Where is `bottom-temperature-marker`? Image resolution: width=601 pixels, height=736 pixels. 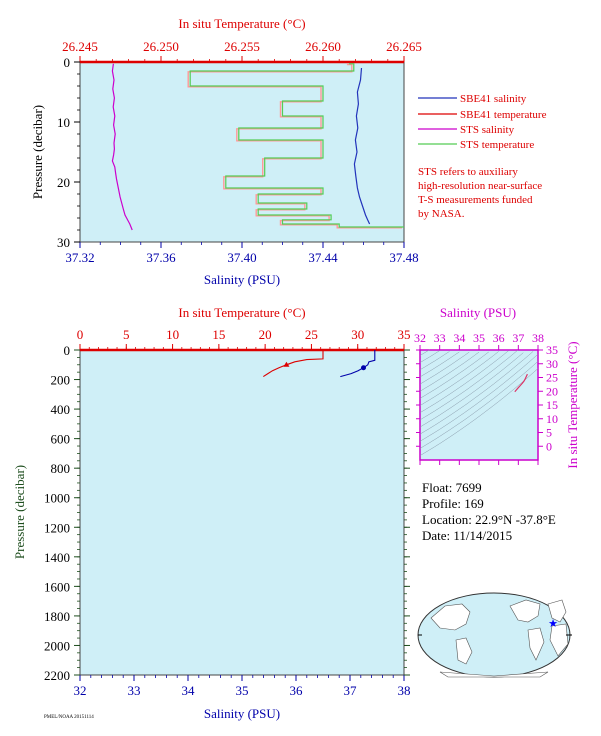 bottom-temperature-marker is located at coordinates (286, 364).